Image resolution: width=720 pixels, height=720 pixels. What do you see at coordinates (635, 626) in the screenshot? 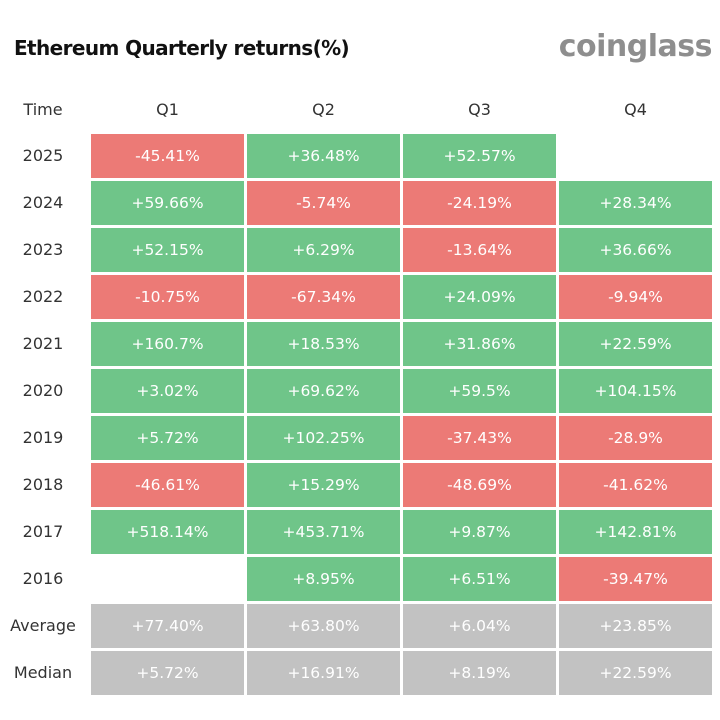
I see `return-cell: +23.85%` at bounding box center [635, 626].